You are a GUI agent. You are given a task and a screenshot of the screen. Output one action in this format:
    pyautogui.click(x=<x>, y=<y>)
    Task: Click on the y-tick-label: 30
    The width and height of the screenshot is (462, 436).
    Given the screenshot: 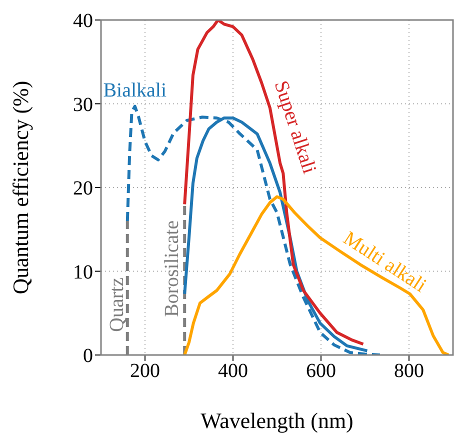 What is the action you would take?
    pyautogui.click(x=83, y=105)
    